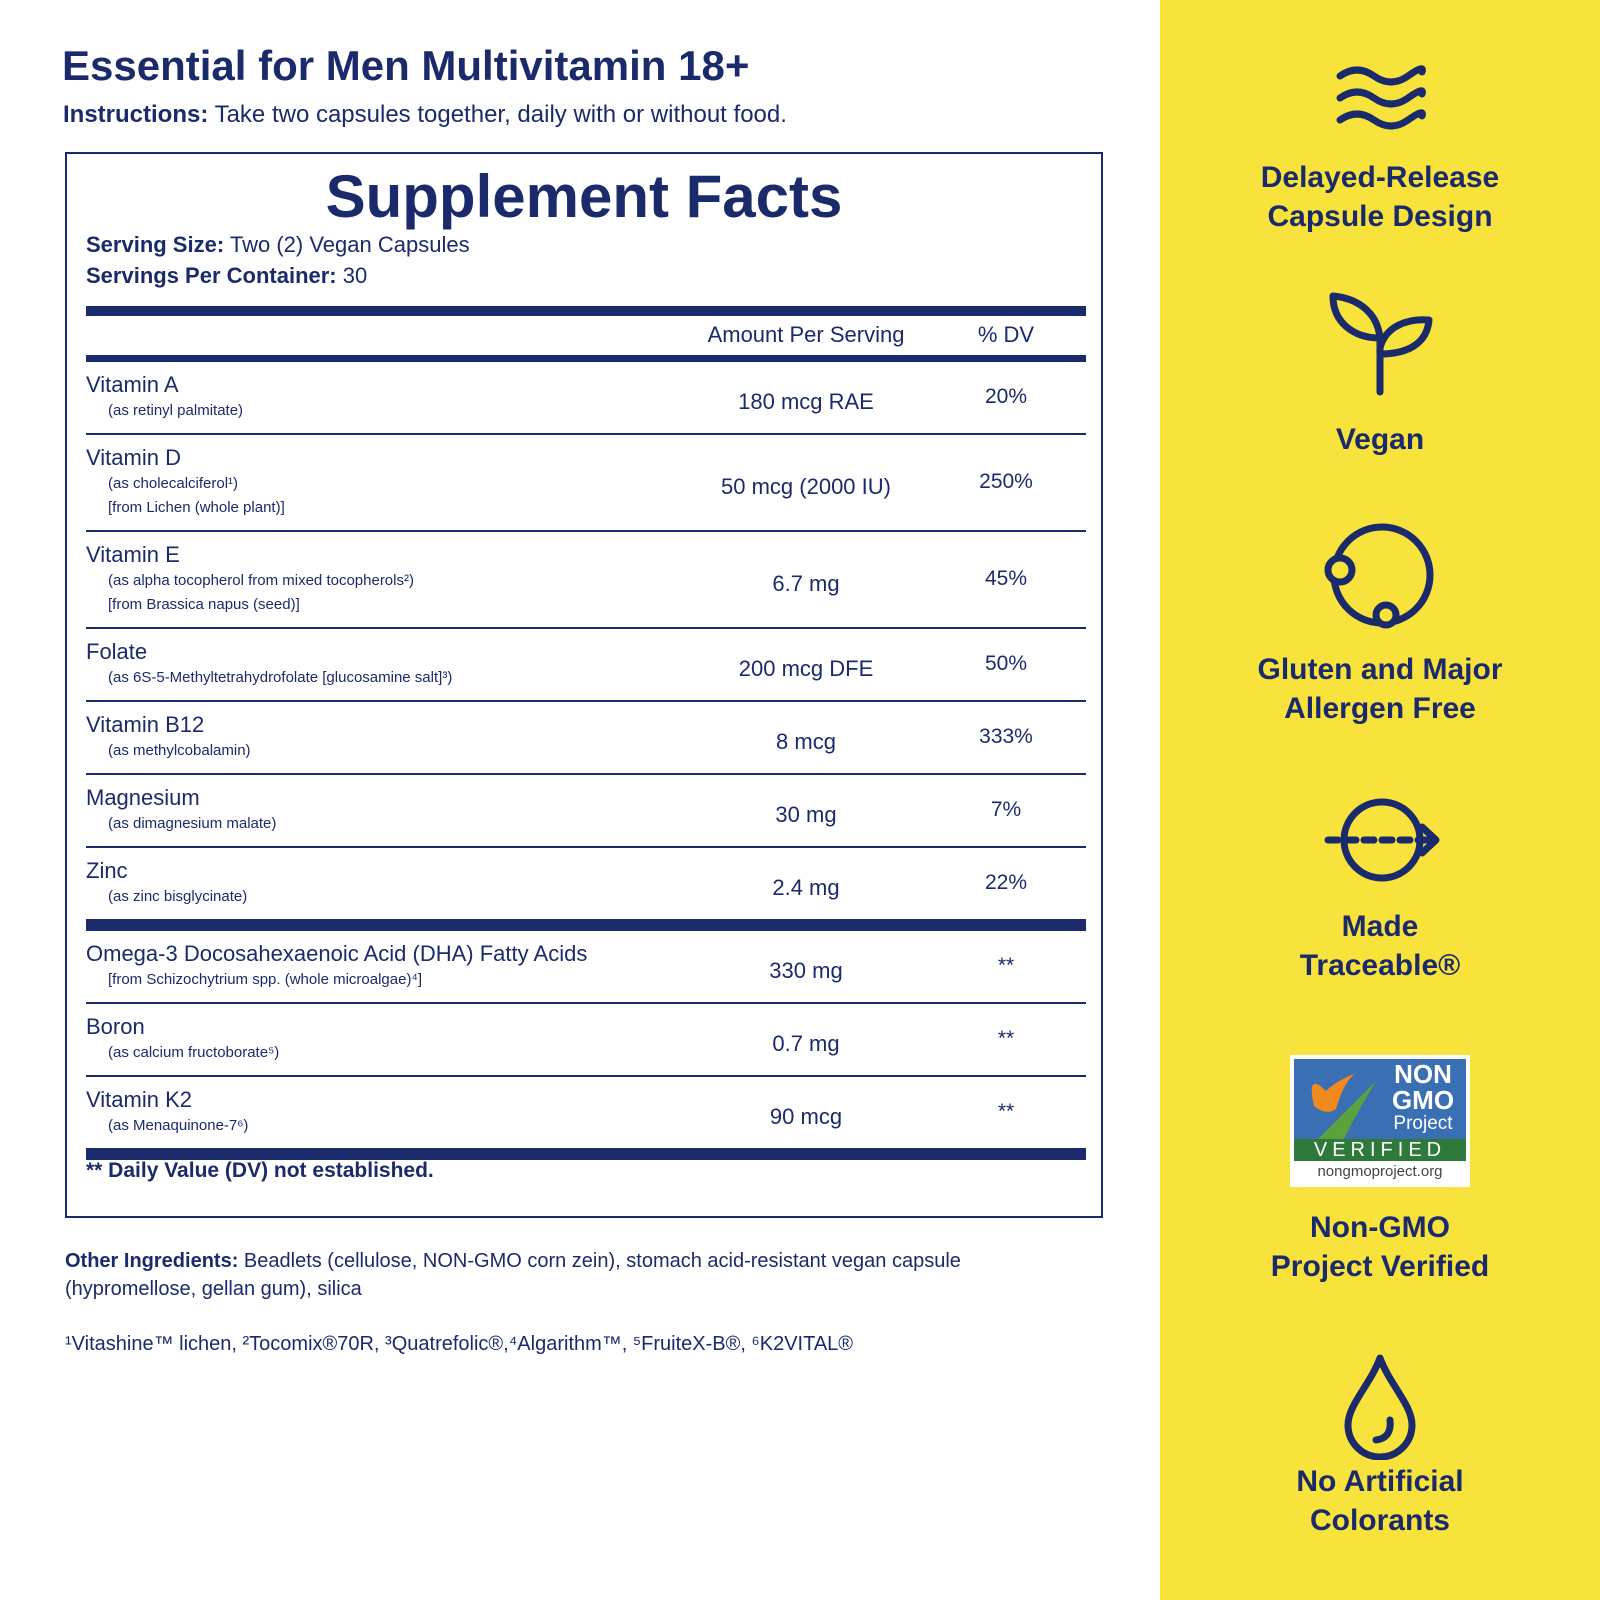 The height and width of the screenshot is (1600, 1600). What do you see at coordinates (1381, 344) in the screenshot?
I see `plant-icon` at bounding box center [1381, 344].